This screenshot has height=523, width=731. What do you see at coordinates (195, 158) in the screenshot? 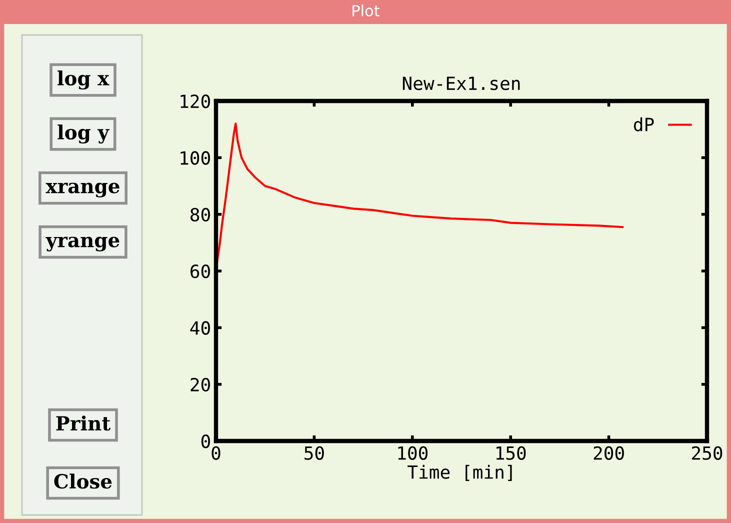
I see `y-tick-label: 100` at bounding box center [195, 158].